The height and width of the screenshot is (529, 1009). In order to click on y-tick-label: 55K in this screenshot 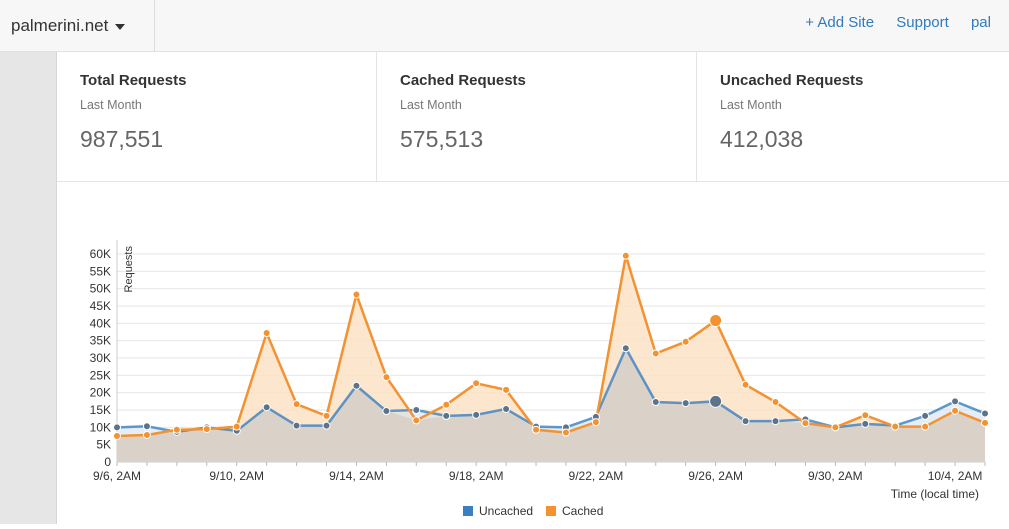, I will do `click(100, 271)`.